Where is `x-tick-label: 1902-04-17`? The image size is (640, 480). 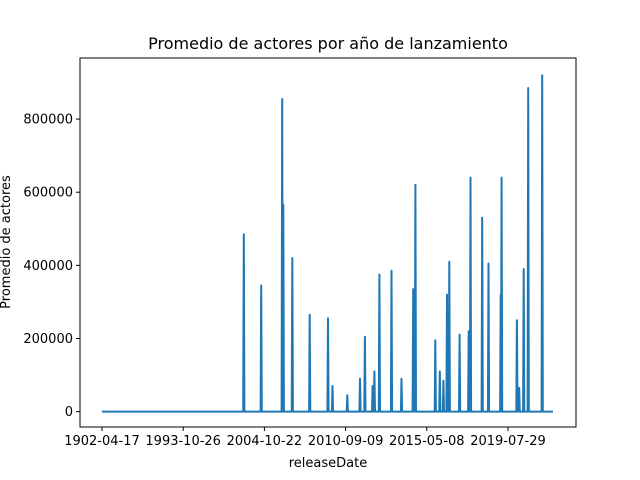 x-tick-label: 1902-04-17 is located at coordinates (102, 441).